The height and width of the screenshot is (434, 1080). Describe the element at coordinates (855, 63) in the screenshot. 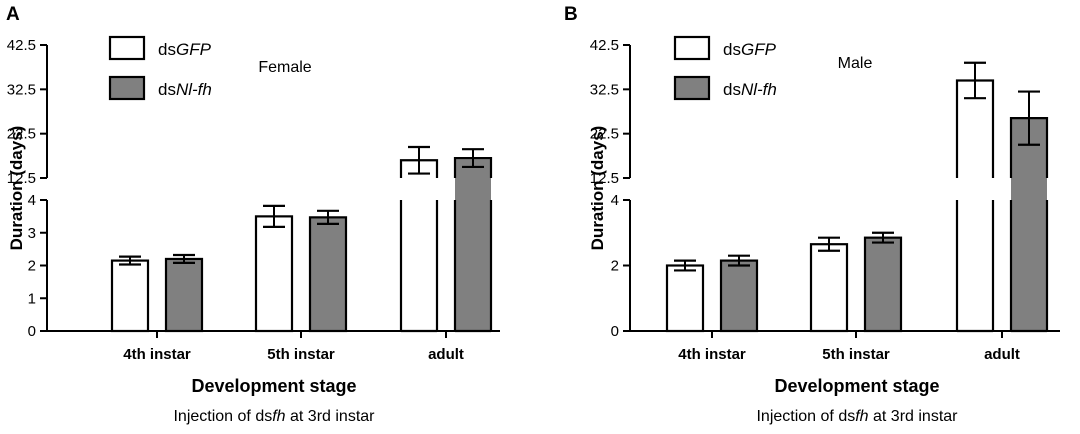

I see `chart-title: Male` at that location.